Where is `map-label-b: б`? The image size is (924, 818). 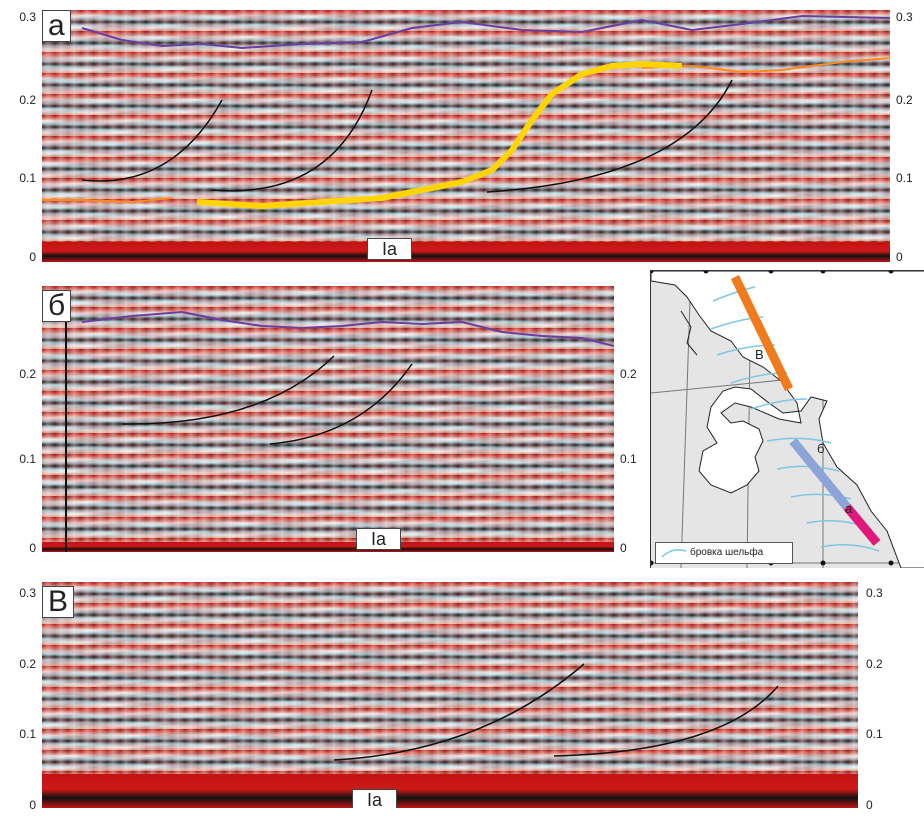
map-label-b: б is located at coordinates (821, 448).